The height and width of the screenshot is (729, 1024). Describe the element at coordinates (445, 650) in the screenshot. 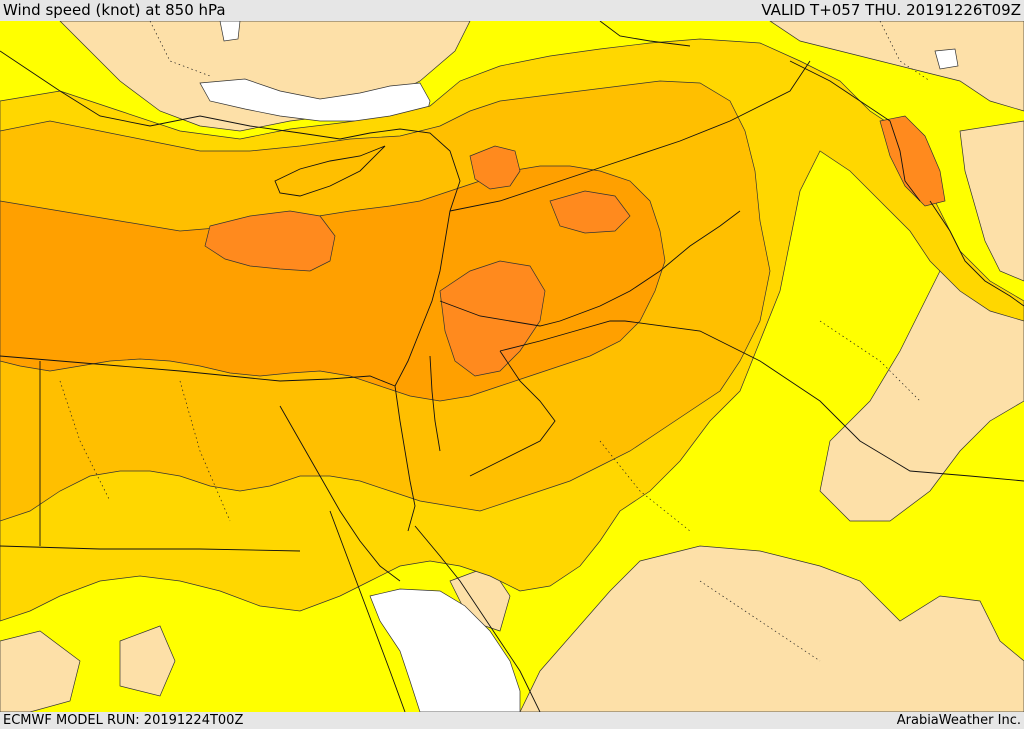

I see `white-area-red-sea` at that location.